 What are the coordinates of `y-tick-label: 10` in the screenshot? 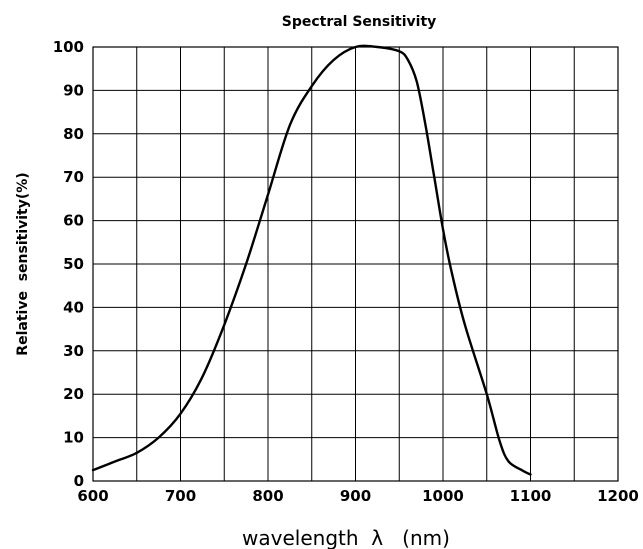 It's located at (73, 438).